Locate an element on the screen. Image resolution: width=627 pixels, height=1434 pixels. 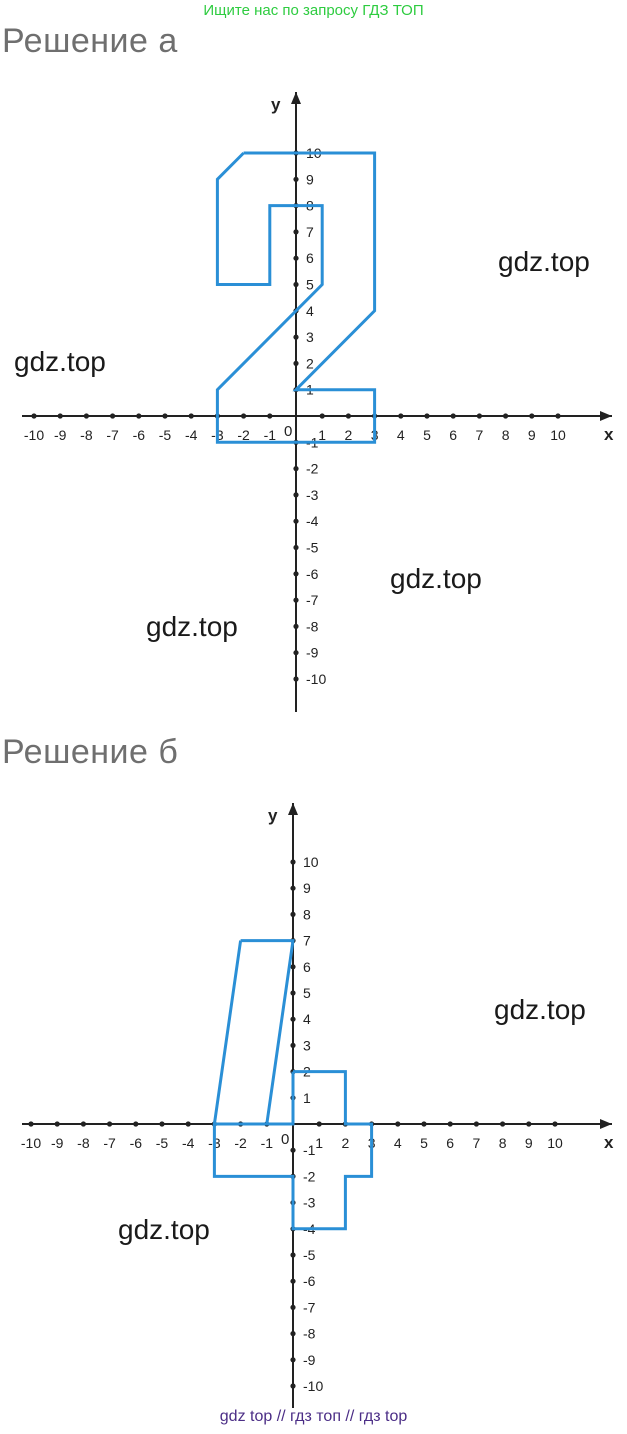
x-tick-label: 6 is located at coordinates (453, 435).